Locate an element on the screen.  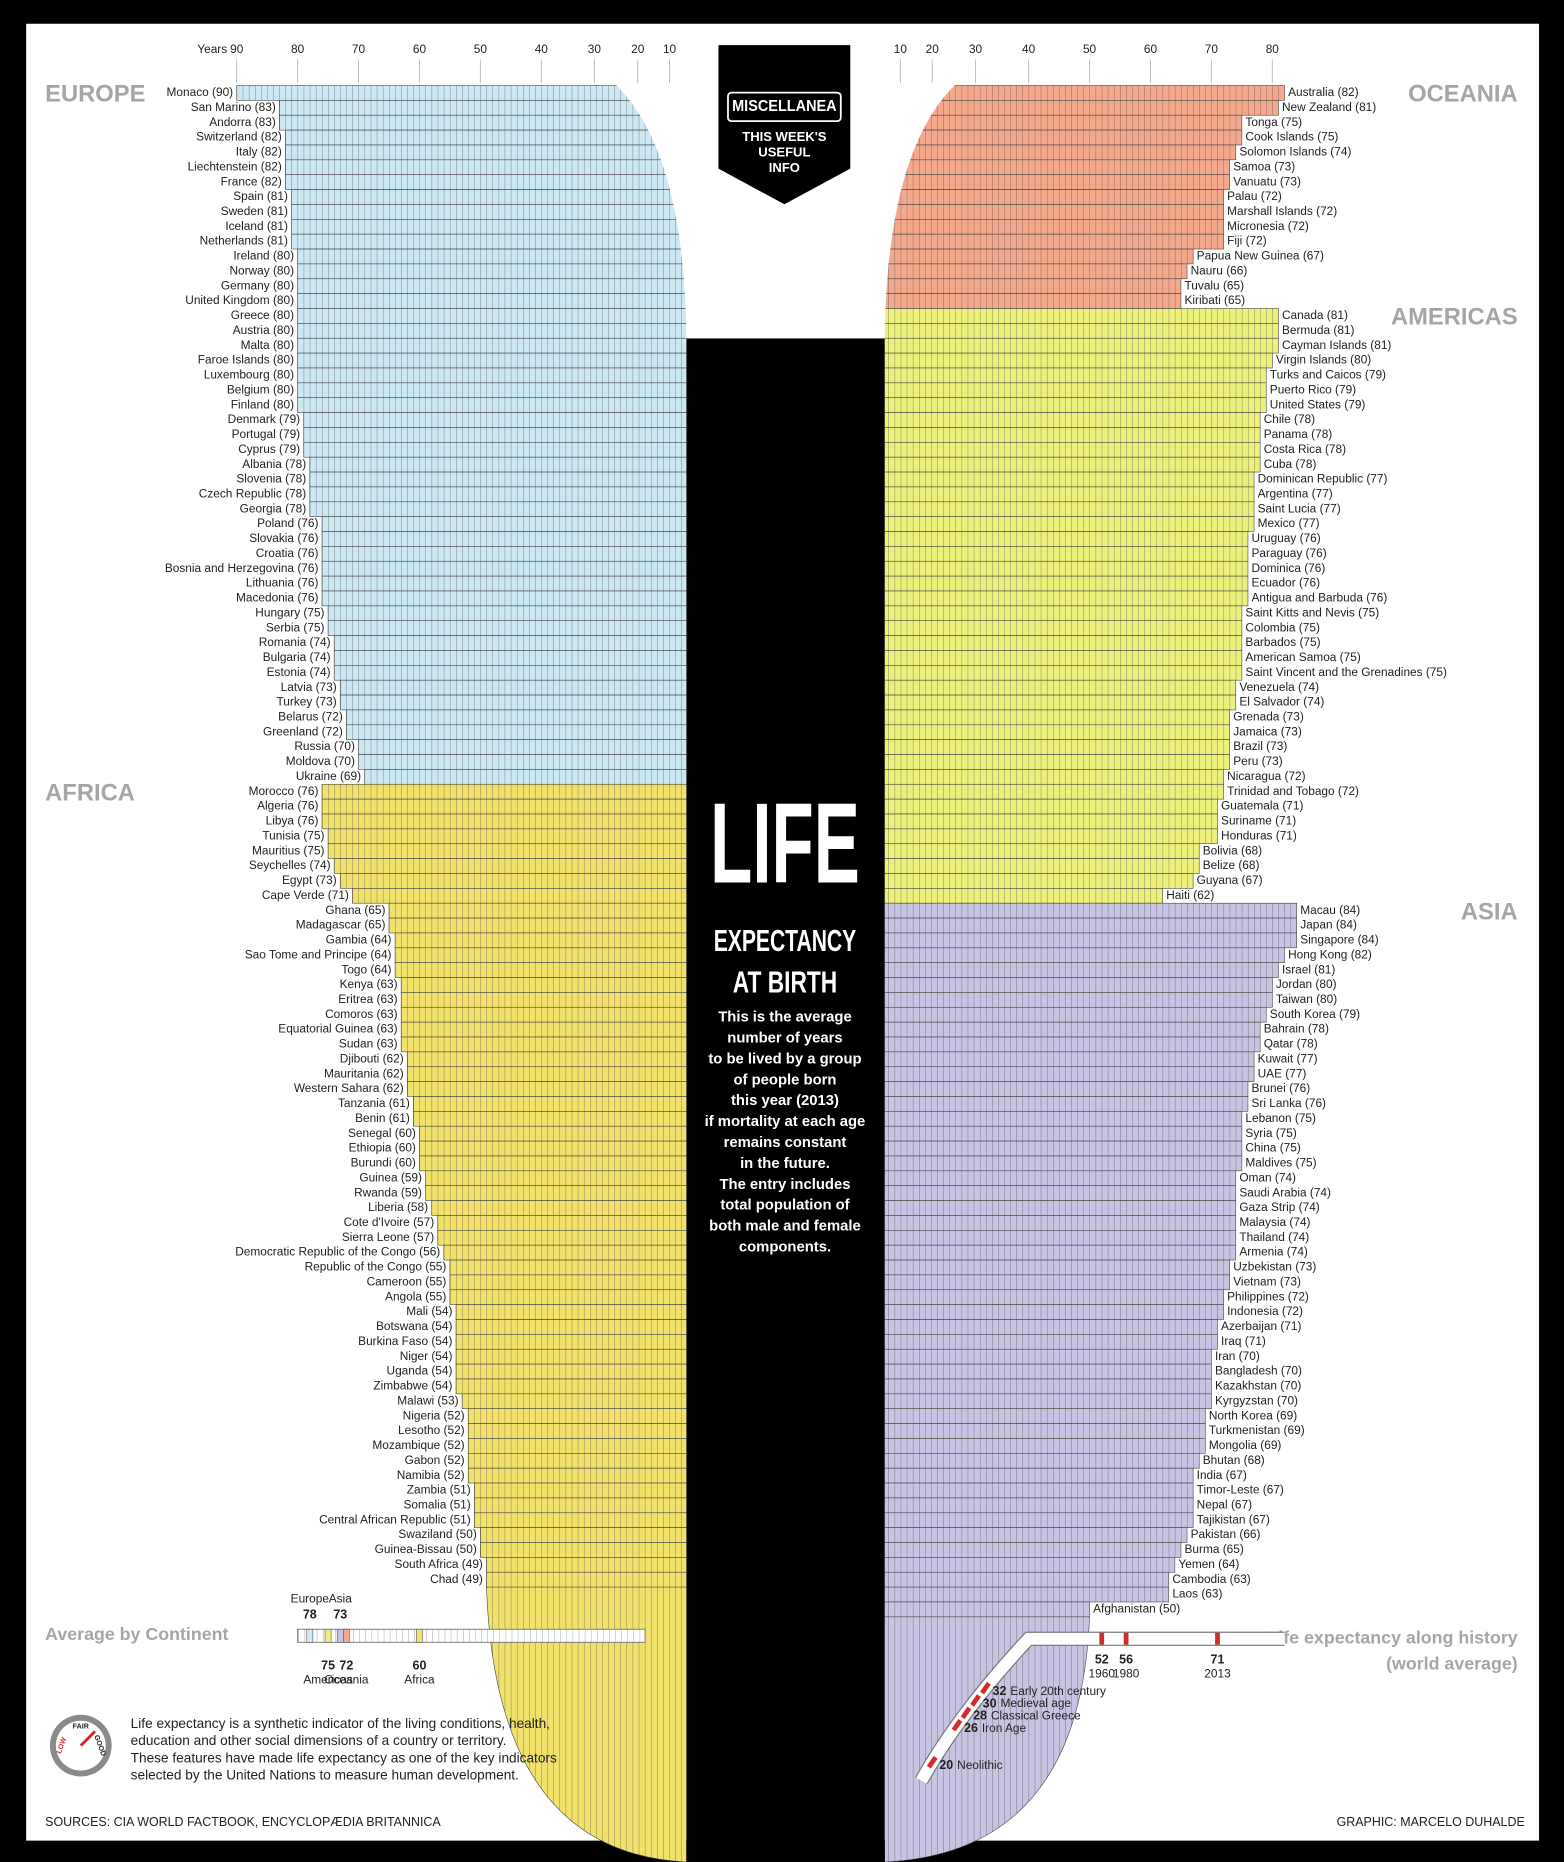
bar-label: Bhutan (68) is located at coordinates (1234, 1460).